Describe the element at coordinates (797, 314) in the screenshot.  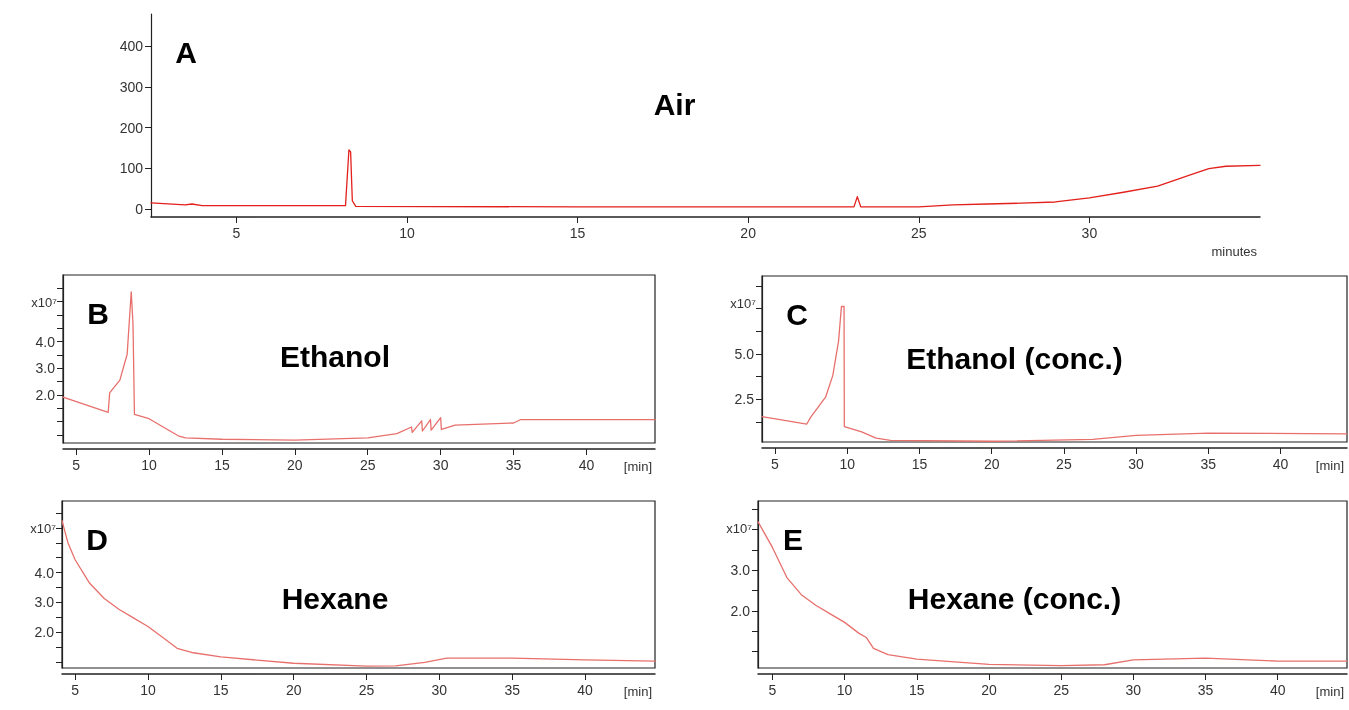
I see `annotation: C` at that location.